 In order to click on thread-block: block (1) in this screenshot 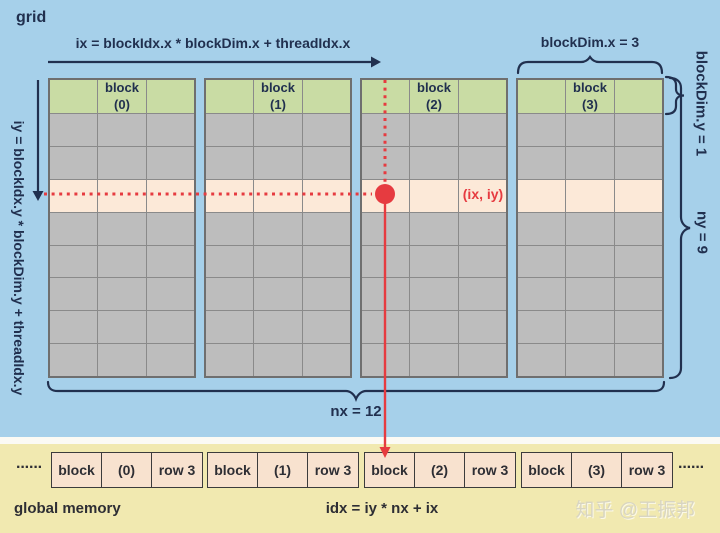, I will do `click(278, 228)`.